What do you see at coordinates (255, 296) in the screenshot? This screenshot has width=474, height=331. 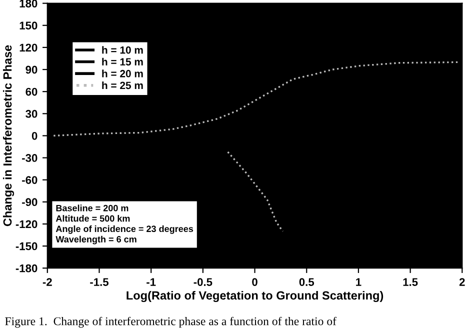 I see `x-axis-title: Log(Ratio of Vegetation to Ground Scattering)` at bounding box center [255, 296].